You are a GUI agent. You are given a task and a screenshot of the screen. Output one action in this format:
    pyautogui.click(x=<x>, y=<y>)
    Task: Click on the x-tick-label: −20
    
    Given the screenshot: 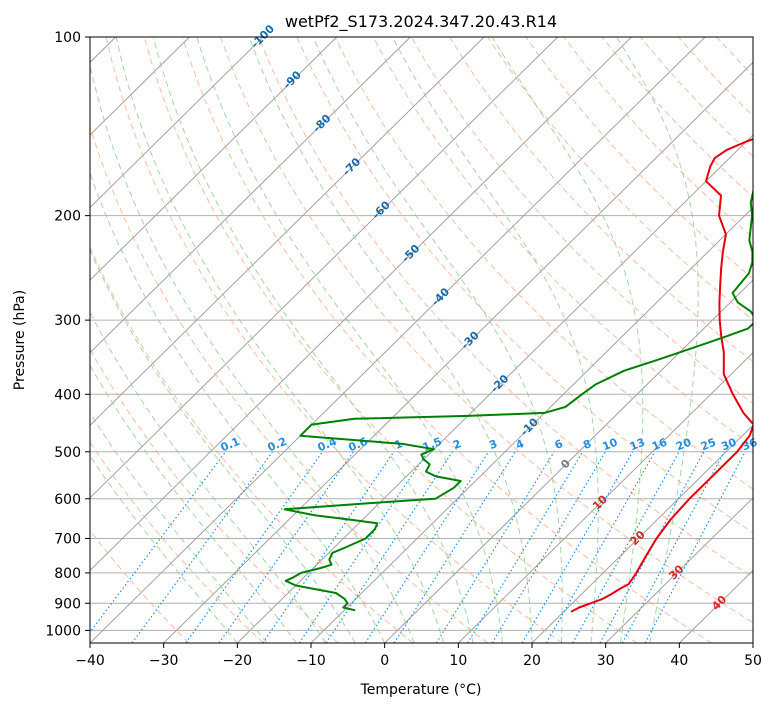 What is the action you would take?
    pyautogui.click(x=238, y=661)
    